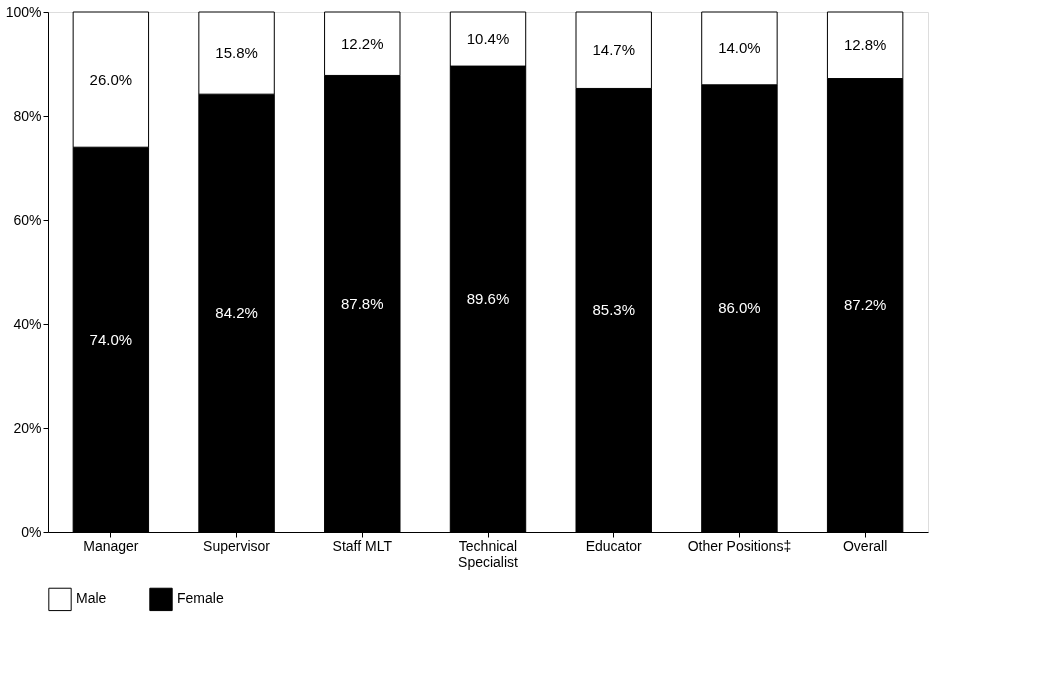  What do you see at coordinates (739, 308) in the screenshot?
I see `data-label: 86.0%` at bounding box center [739, 308].